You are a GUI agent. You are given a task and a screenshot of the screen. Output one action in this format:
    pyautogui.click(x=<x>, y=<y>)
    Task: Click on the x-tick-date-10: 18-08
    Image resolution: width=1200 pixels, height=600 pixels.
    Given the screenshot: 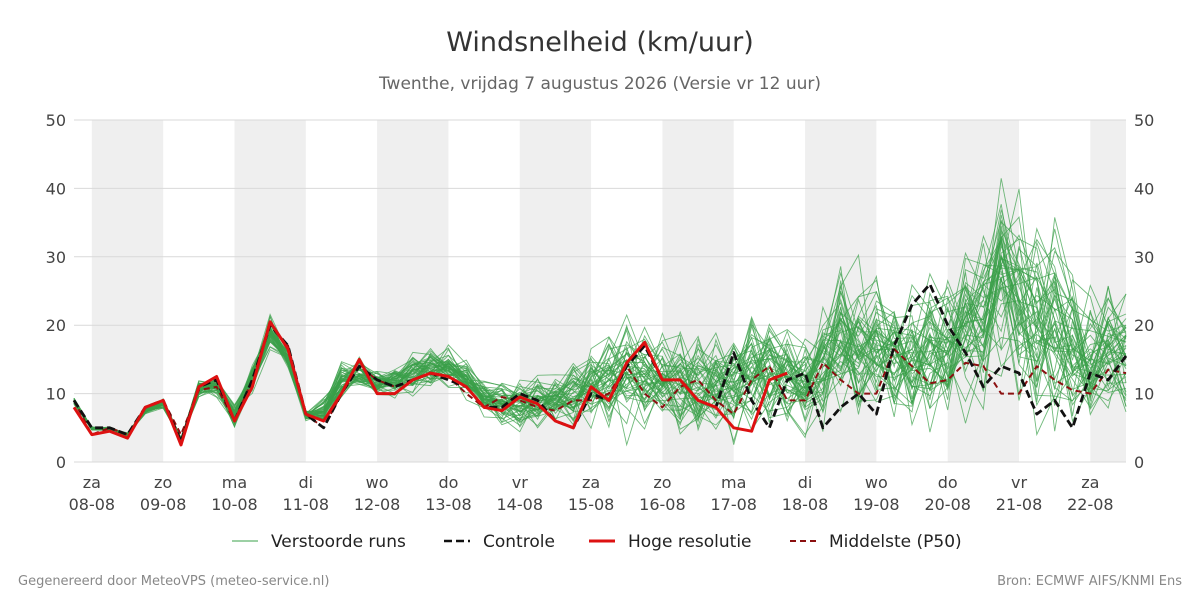 What is the action you would take?
    pyautogui.click(x=805, y=504)
    